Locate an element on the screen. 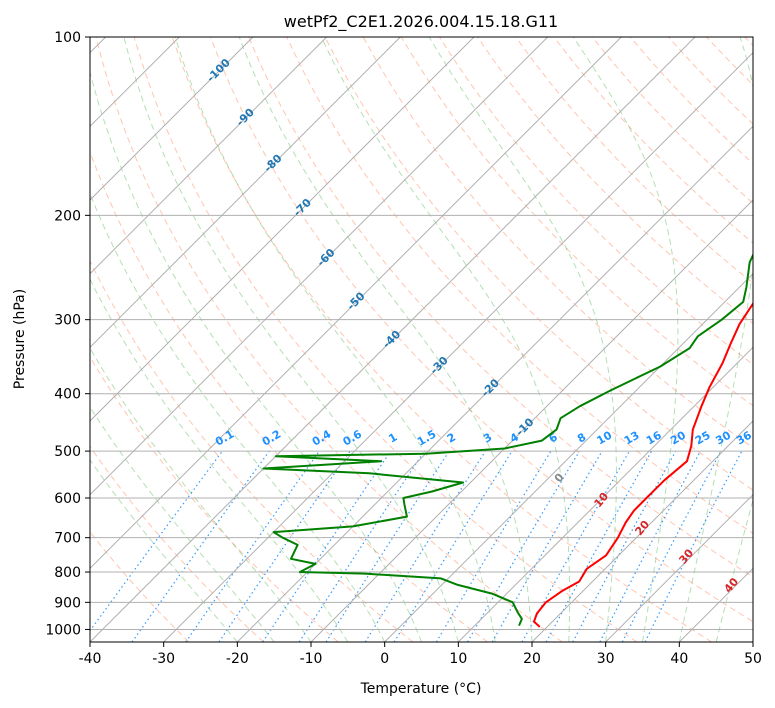 Image resolution: width=775 pixels, height=708 pixels. mixing-ratio-label: 10 is located at coordinates (605, 437).